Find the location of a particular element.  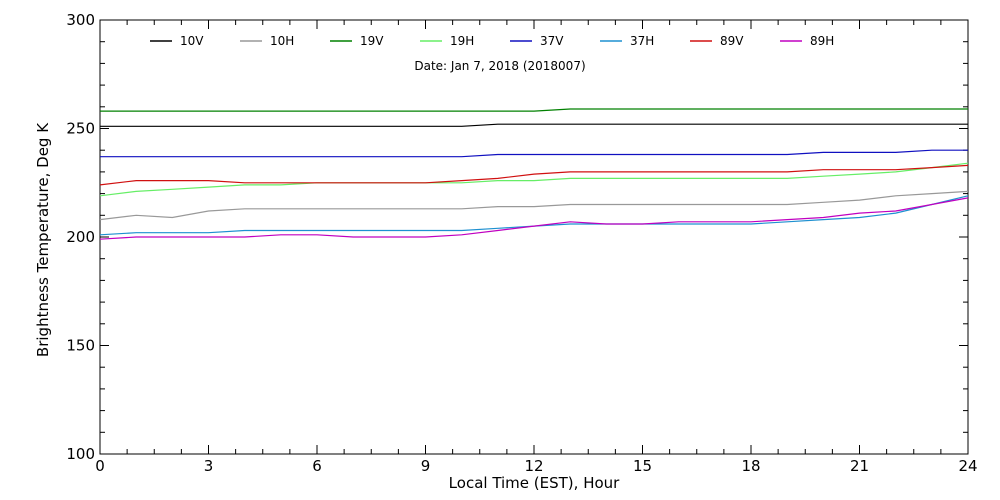

x-tick-label: 12 is located at coordinates (533, 466).